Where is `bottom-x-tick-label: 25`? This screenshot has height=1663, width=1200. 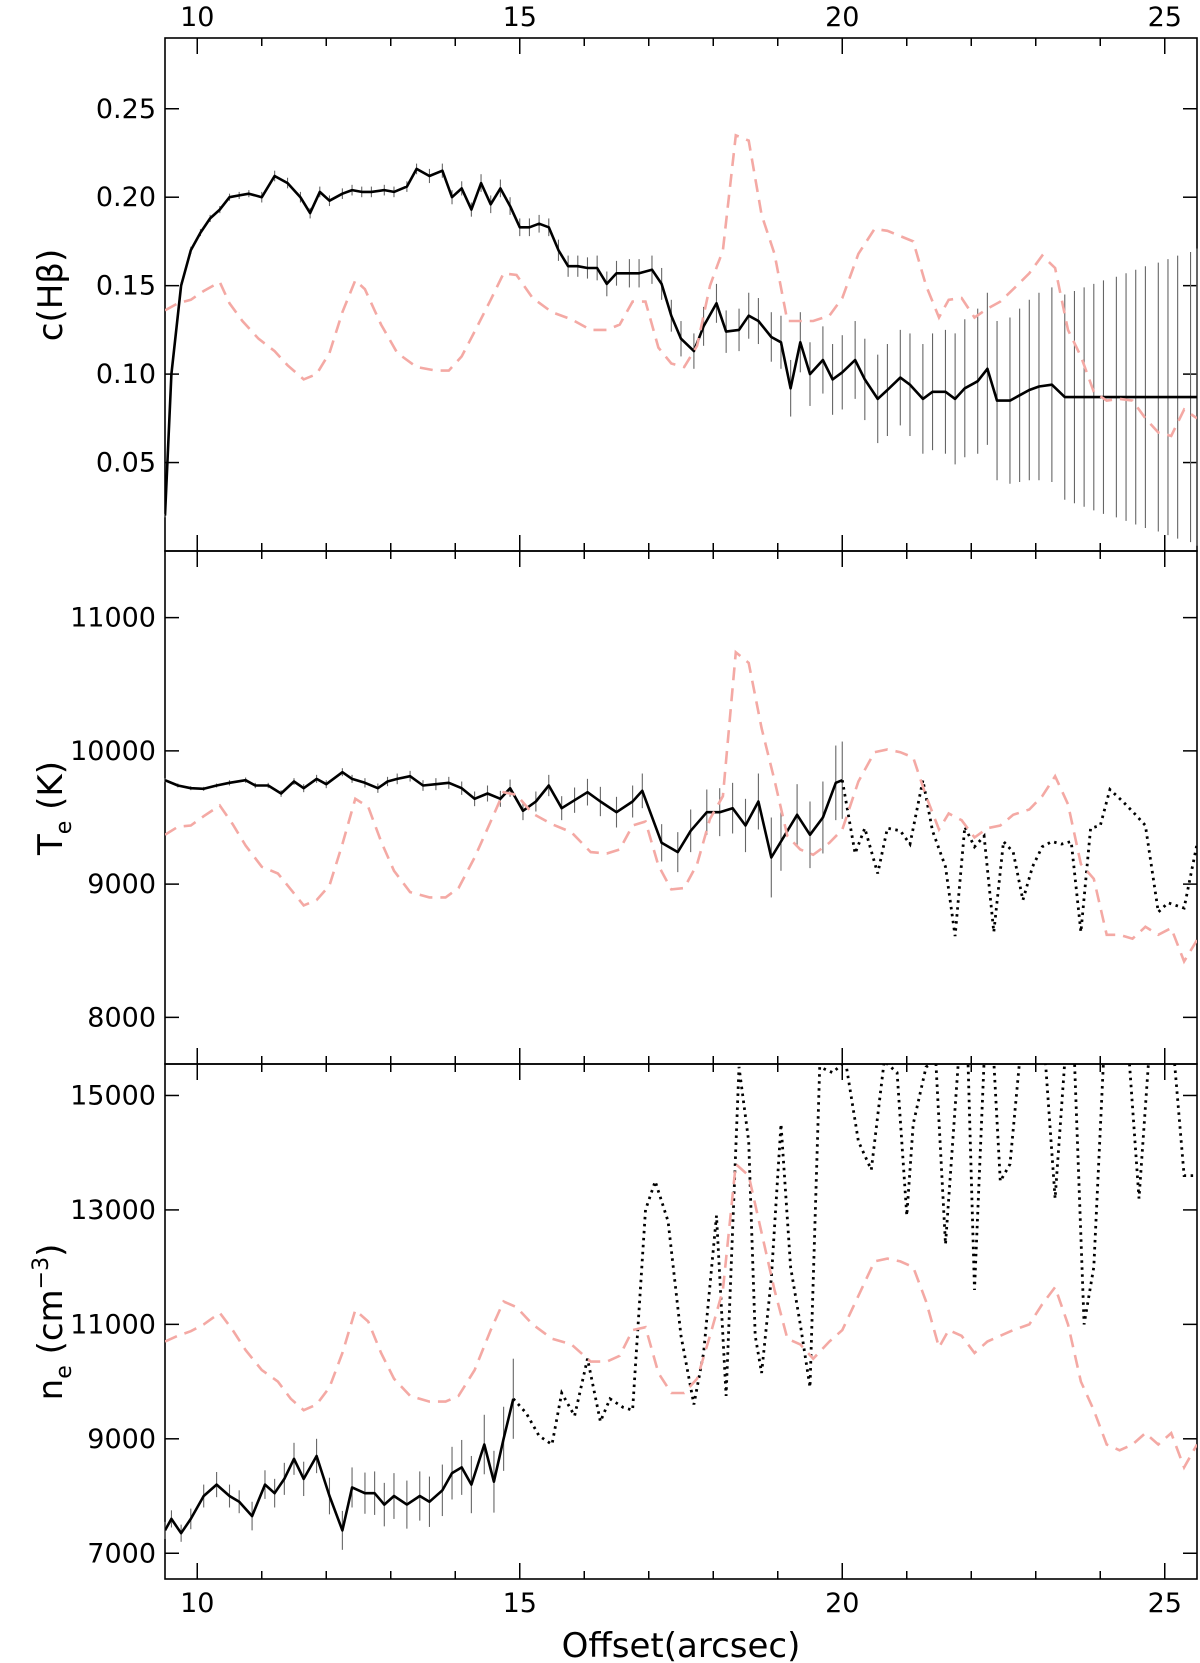
bottom-x-tick-label: 25 is located at coordinates (1165, 1603).